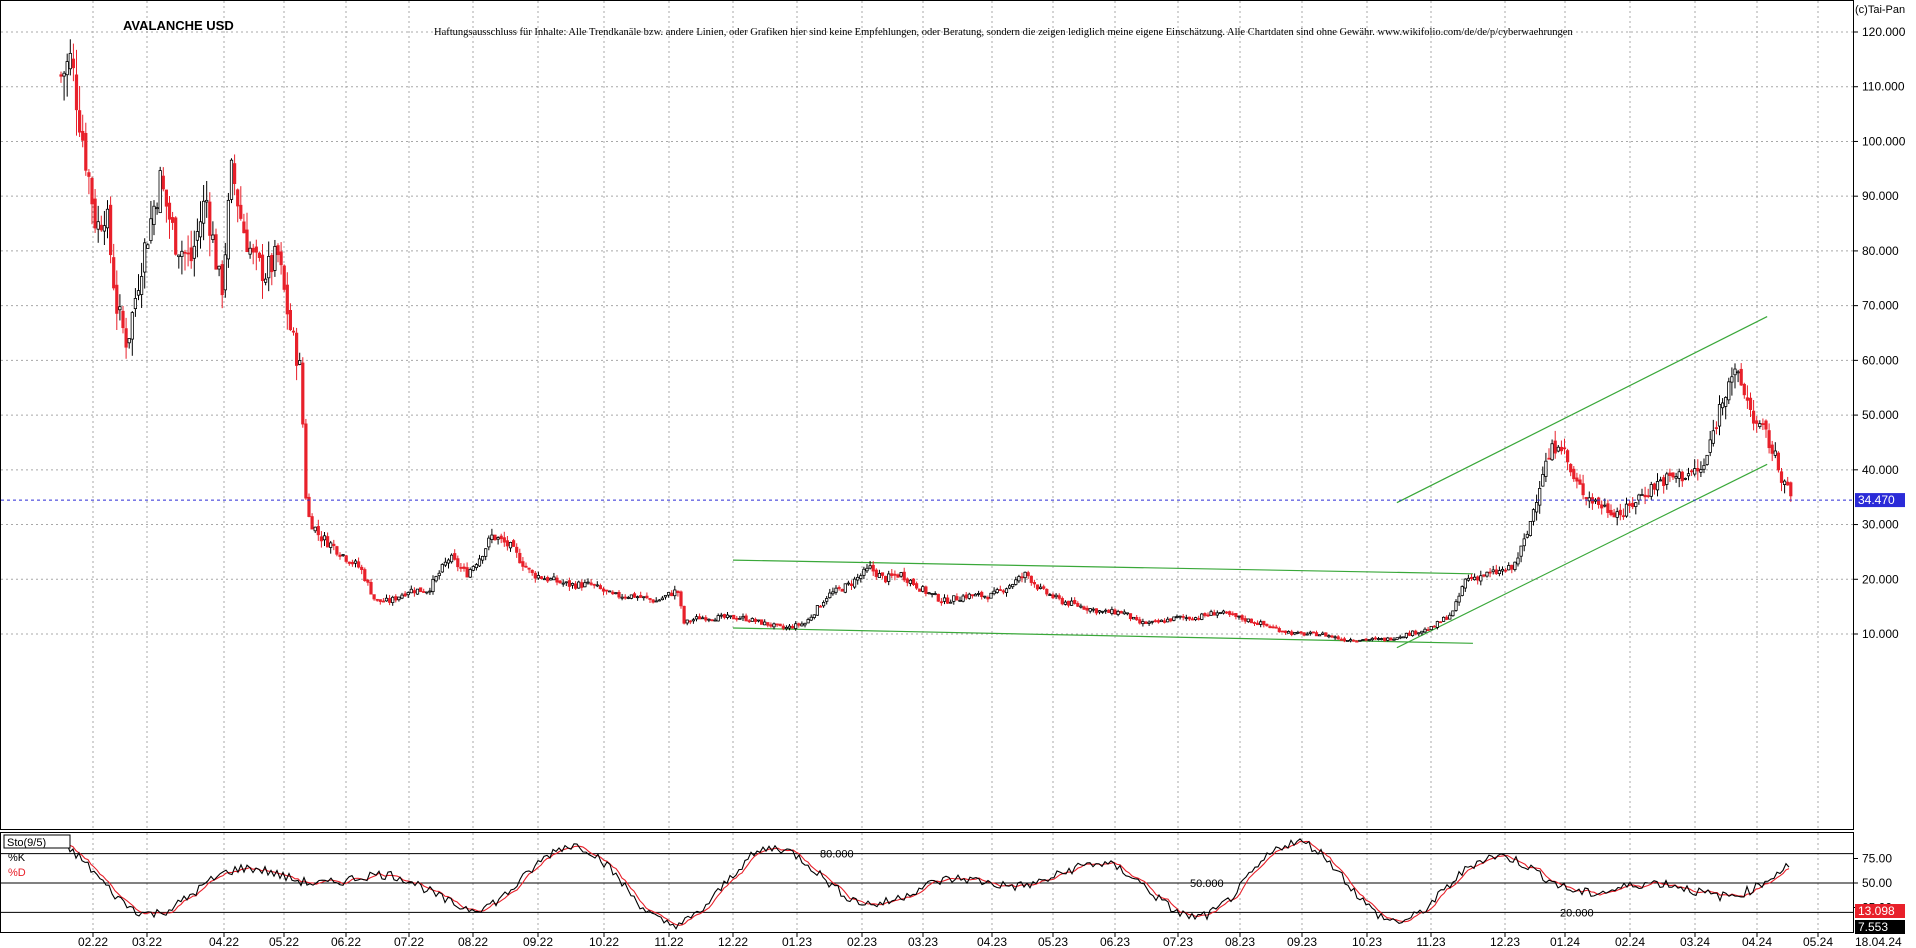  I want to click on price-tick-label: 40.000, so click(1880, 470).